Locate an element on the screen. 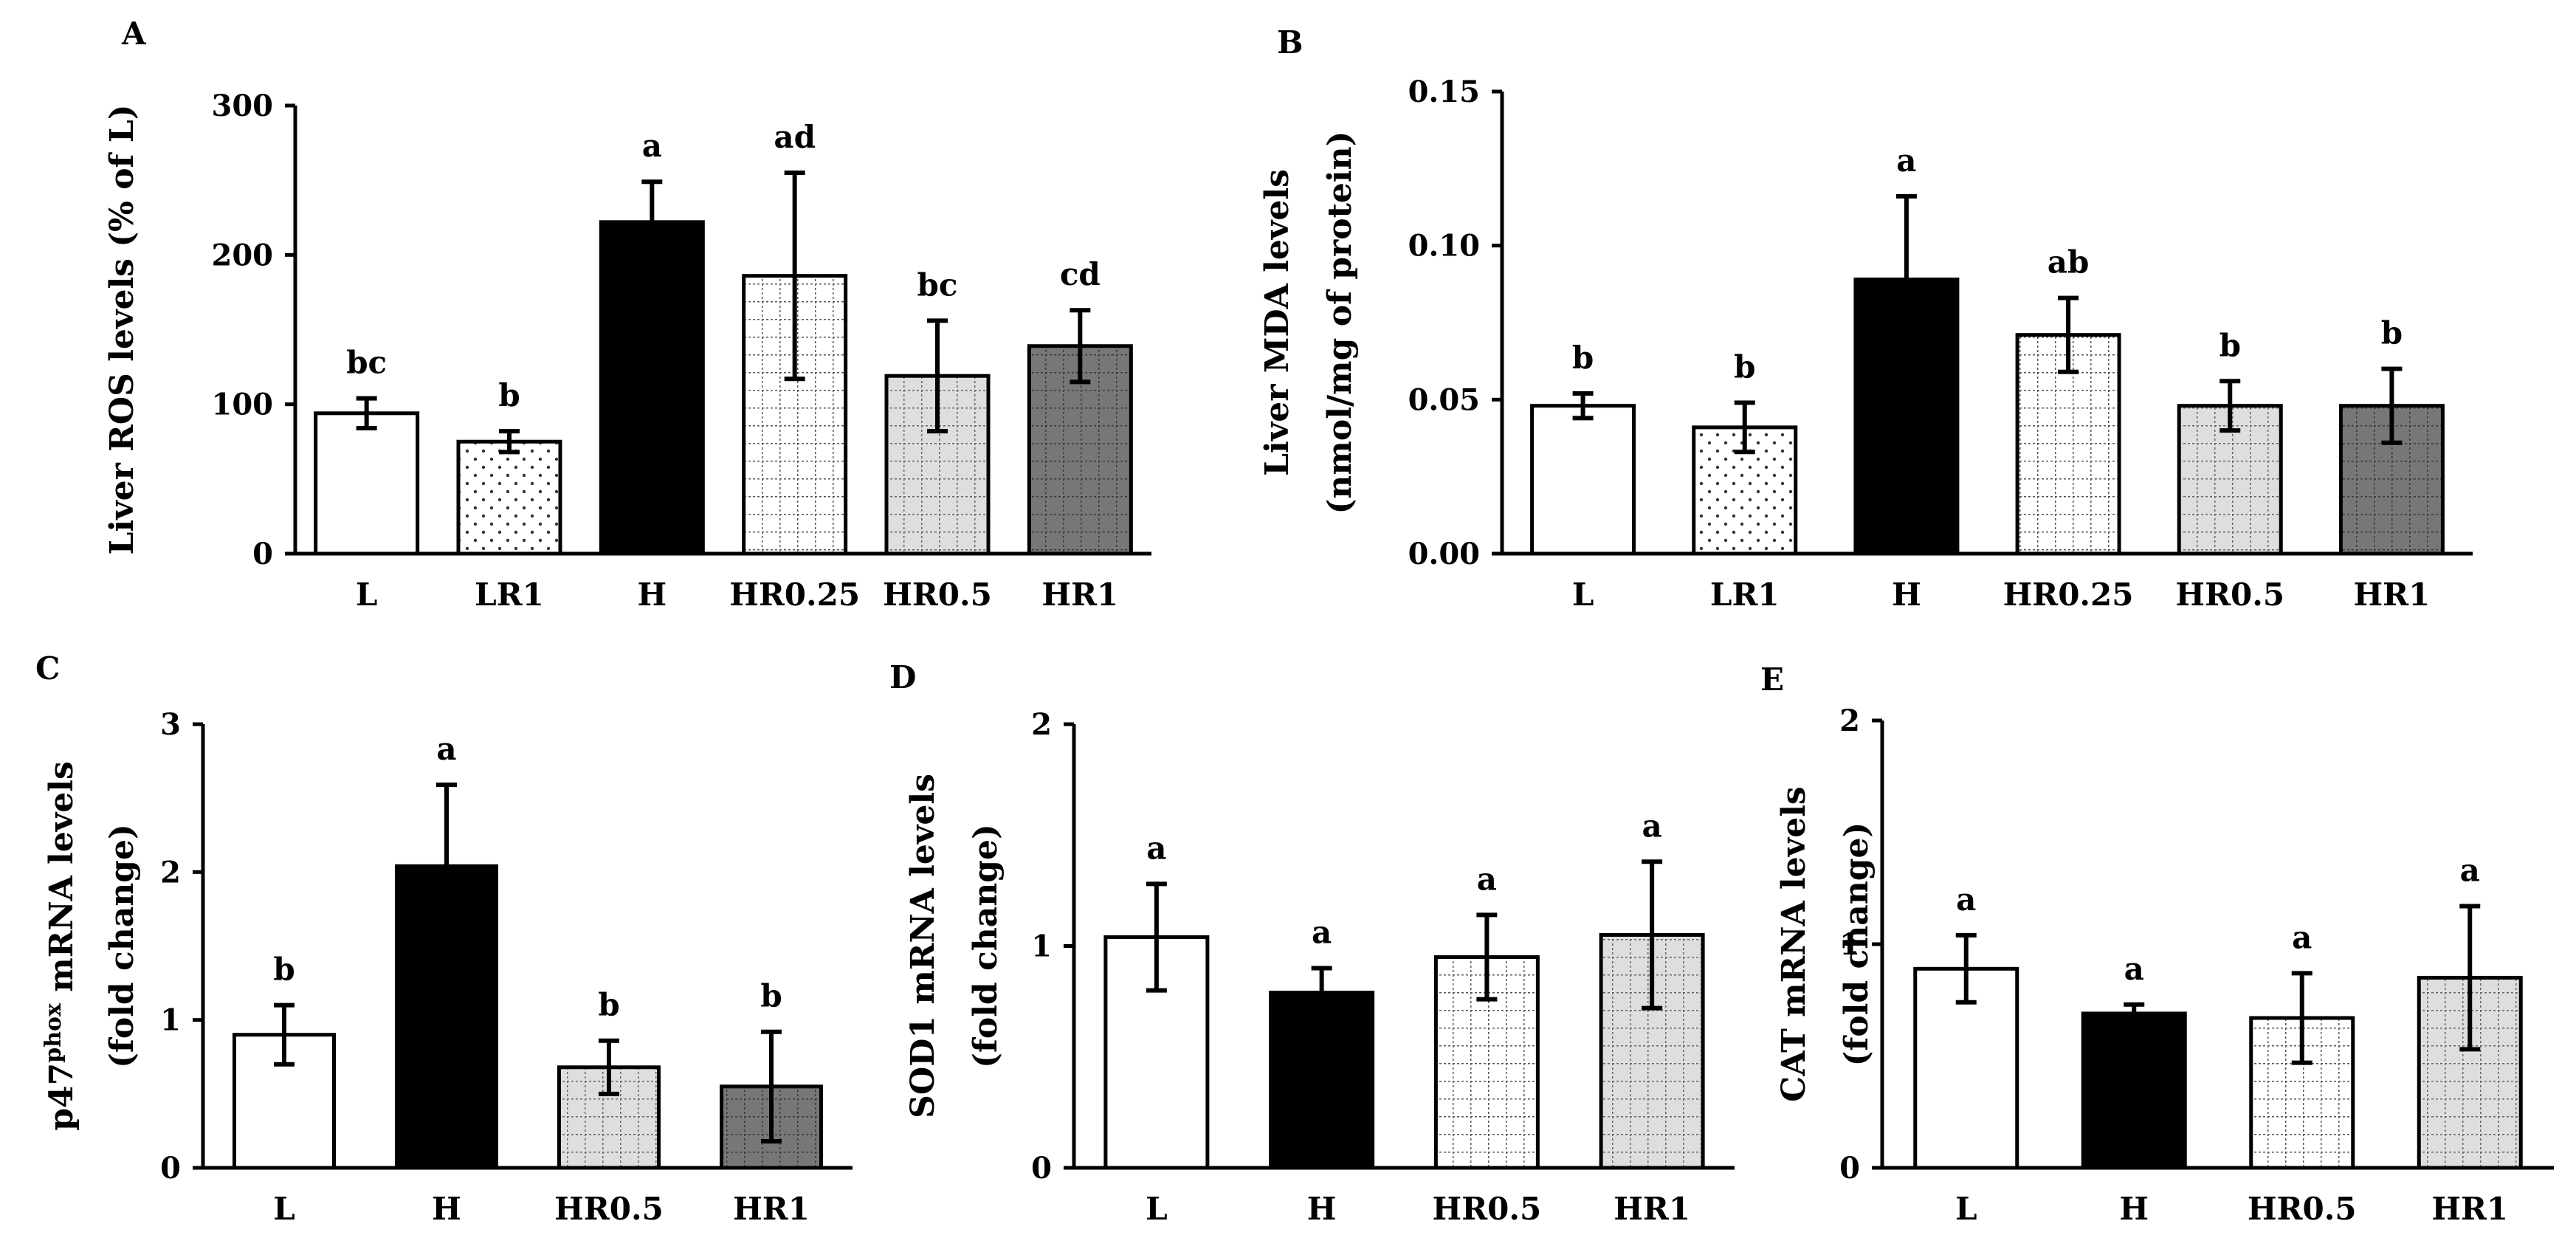 This screenshot has height=1252, width=2576. panel-a-x-label: L is located at coordinates (367, 595).